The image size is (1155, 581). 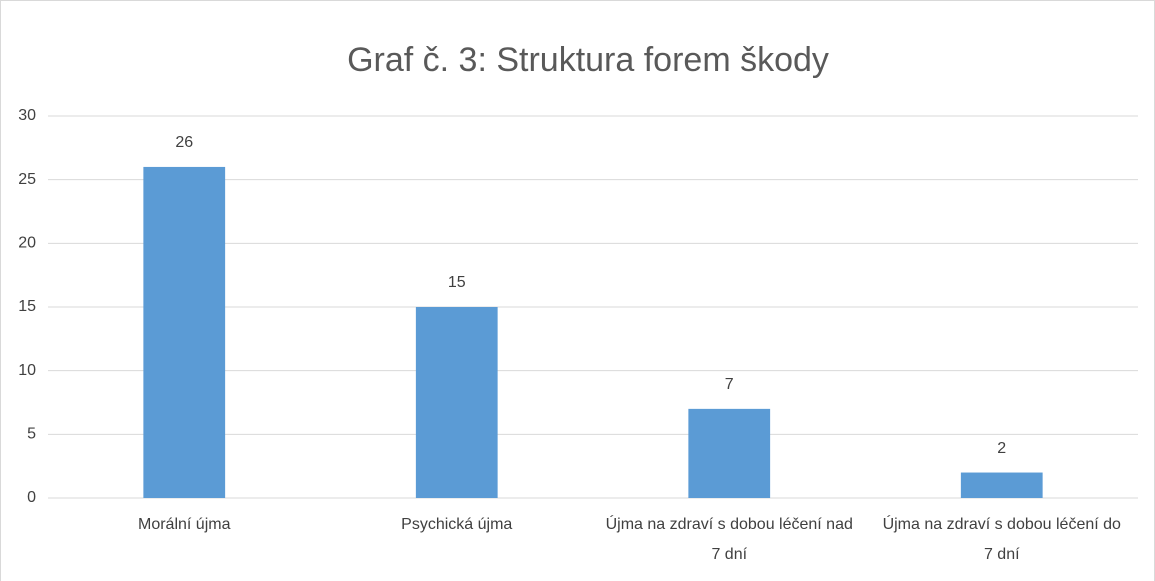 What do you see at coordinates (27, 179) in the screenshot?
I see `y-tick-label: 25` at bounding box center [27, 179].